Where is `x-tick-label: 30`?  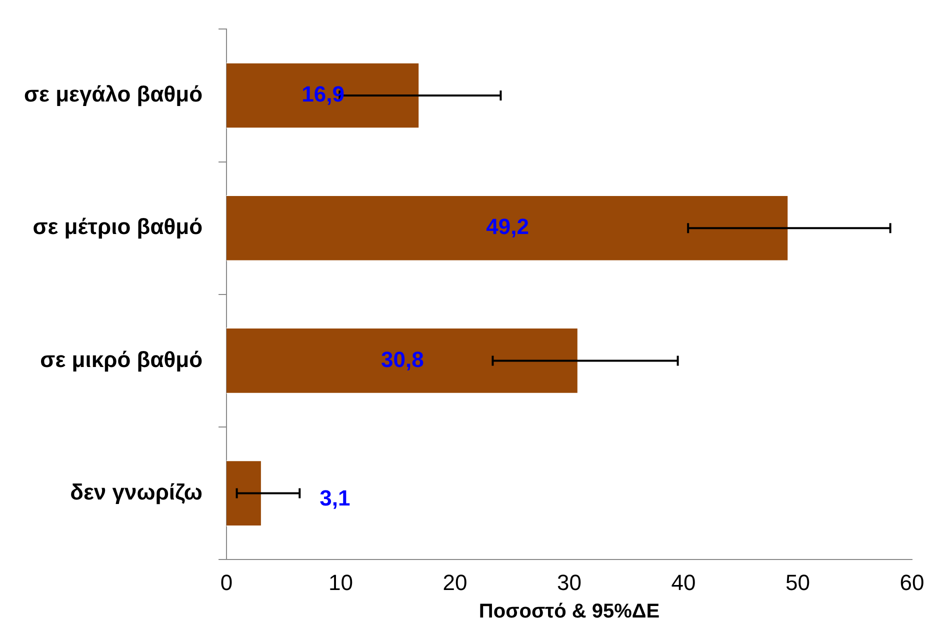
x-tick-label: 30 is located at coordinates (569, 582).